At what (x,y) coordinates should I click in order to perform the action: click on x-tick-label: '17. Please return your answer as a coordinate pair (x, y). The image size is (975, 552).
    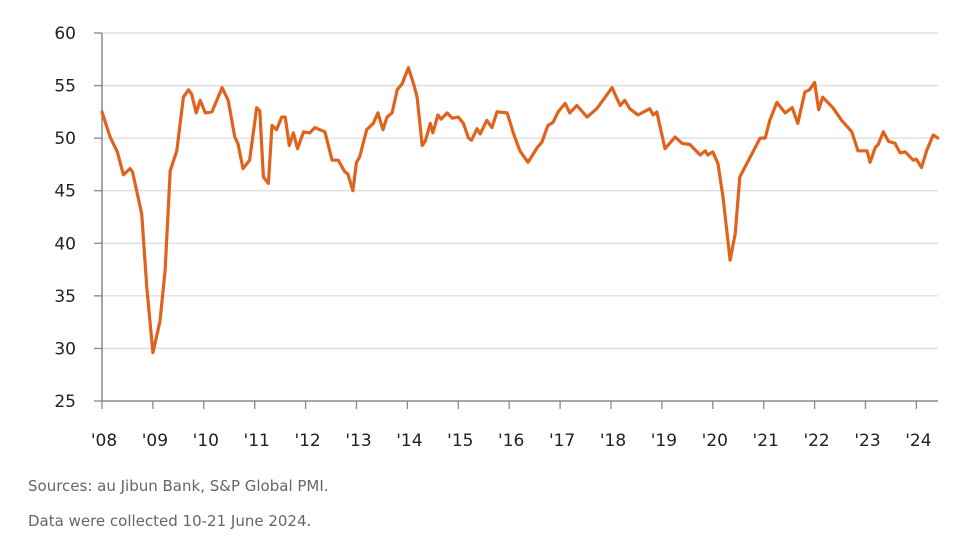
    Looking at the image, I should click on (562, 441).